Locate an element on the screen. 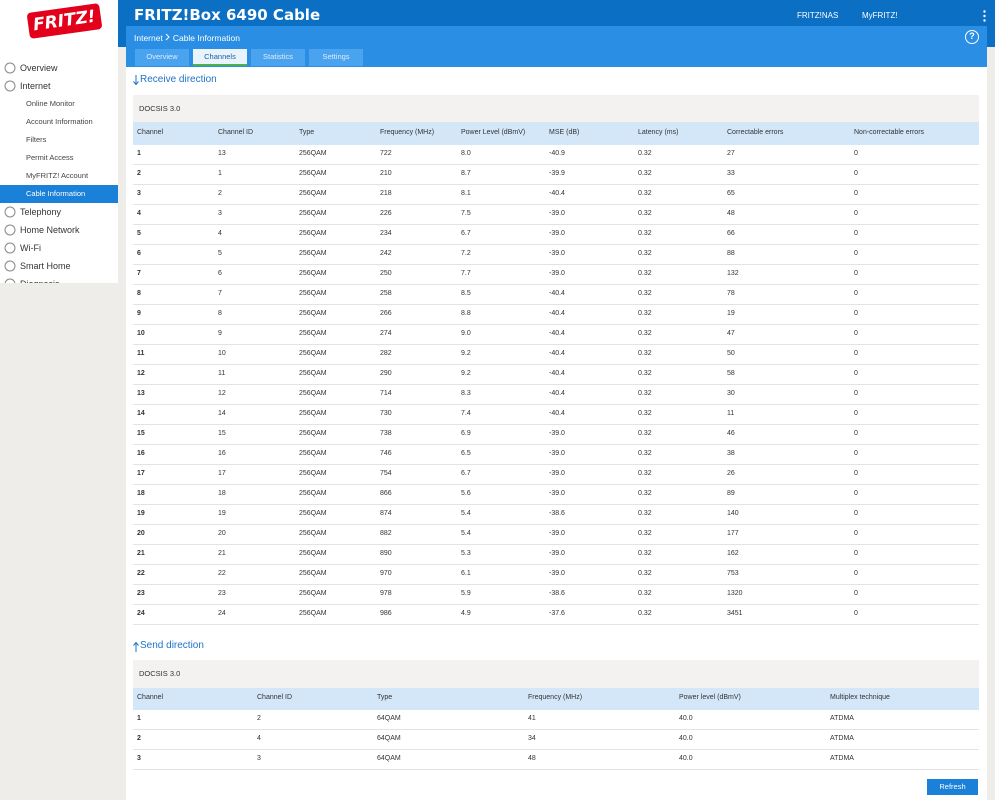  table-row: 12 11 256QAM 290 9.2 -40.4 0.32 58 0 is located at coordinates (556, 375).